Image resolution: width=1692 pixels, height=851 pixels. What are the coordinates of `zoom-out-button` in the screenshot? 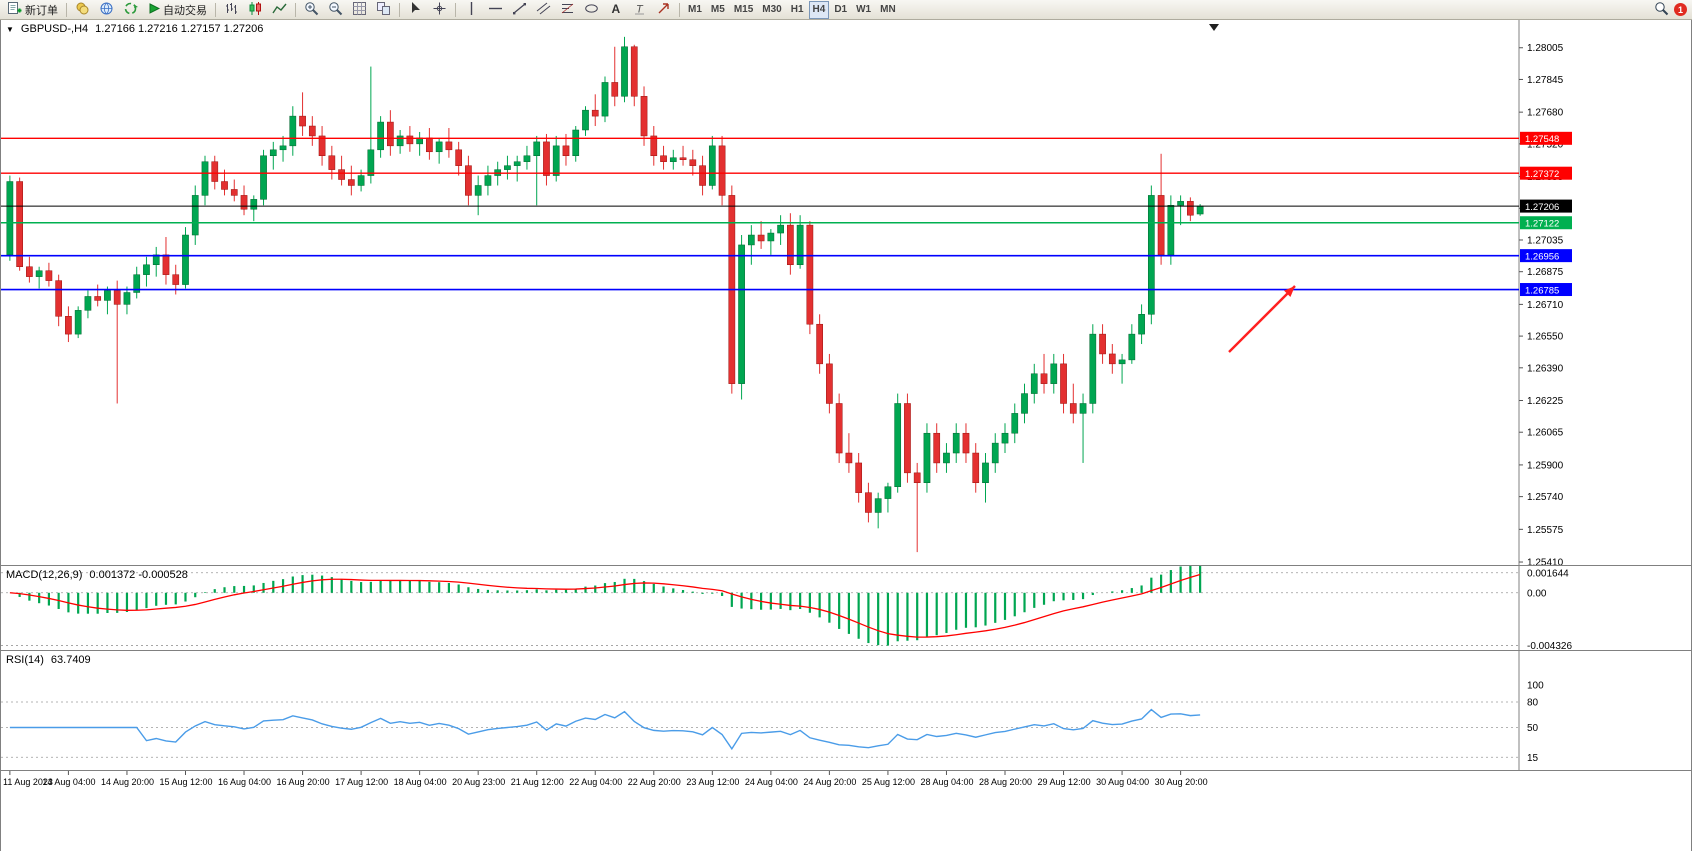 It's located at (335, 10).